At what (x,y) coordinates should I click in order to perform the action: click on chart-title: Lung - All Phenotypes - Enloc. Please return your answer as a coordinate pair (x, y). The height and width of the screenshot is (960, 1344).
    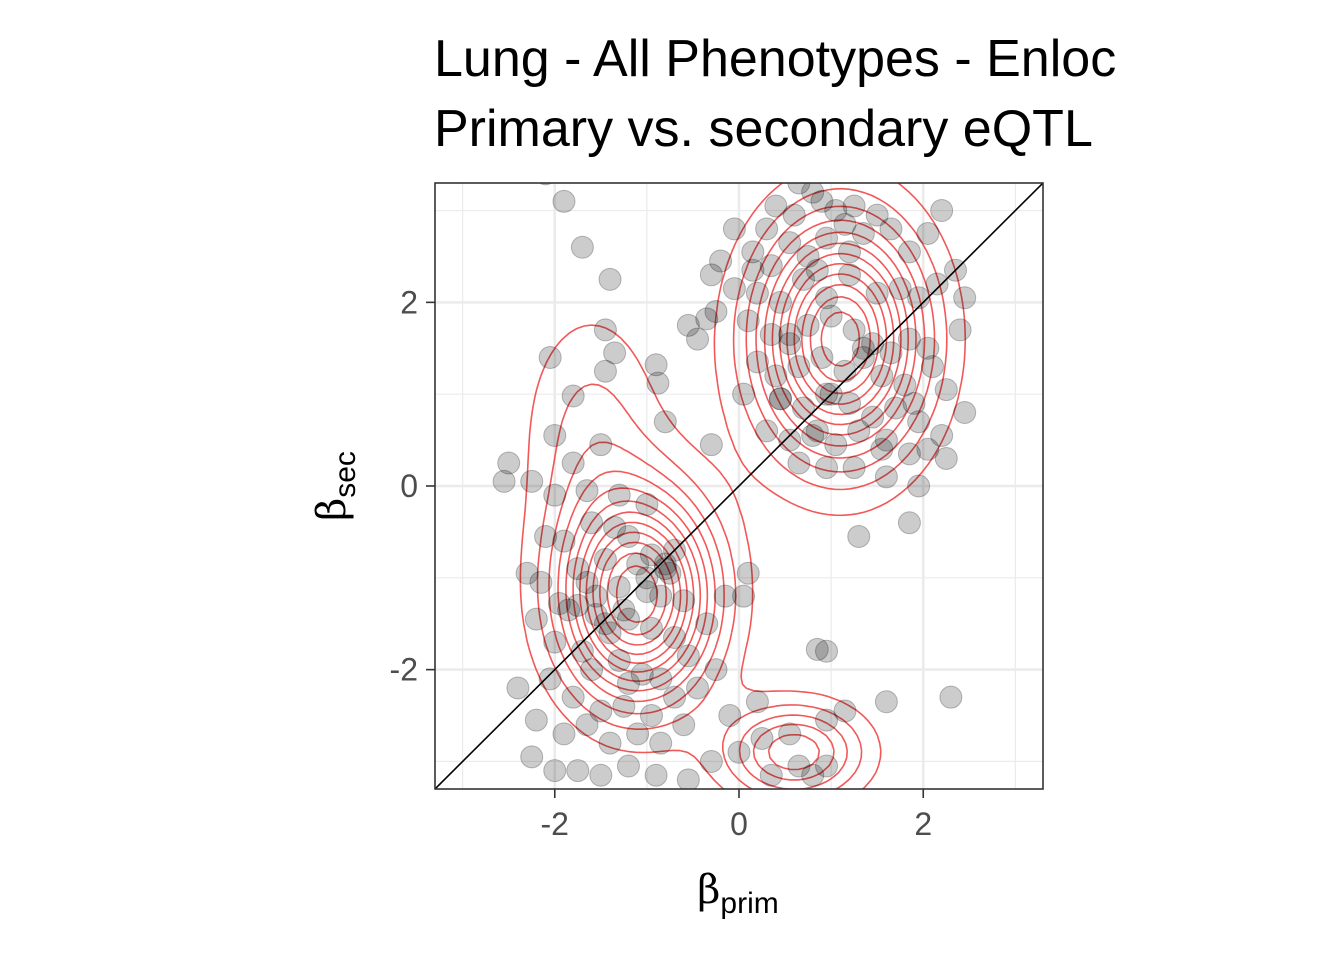
    Looking at the image, I should click on (775, 59).